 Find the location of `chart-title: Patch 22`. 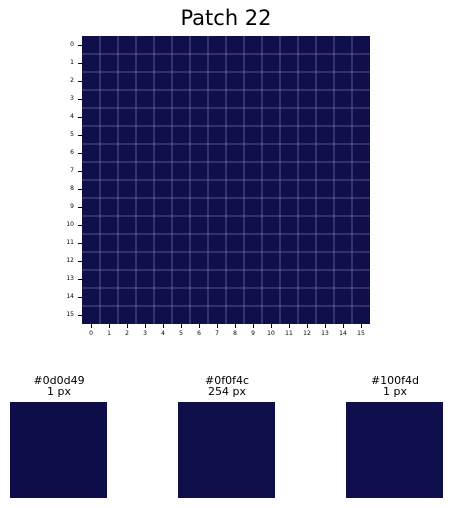

chart-title: Patch 22 is located at coordinates (226, 18).